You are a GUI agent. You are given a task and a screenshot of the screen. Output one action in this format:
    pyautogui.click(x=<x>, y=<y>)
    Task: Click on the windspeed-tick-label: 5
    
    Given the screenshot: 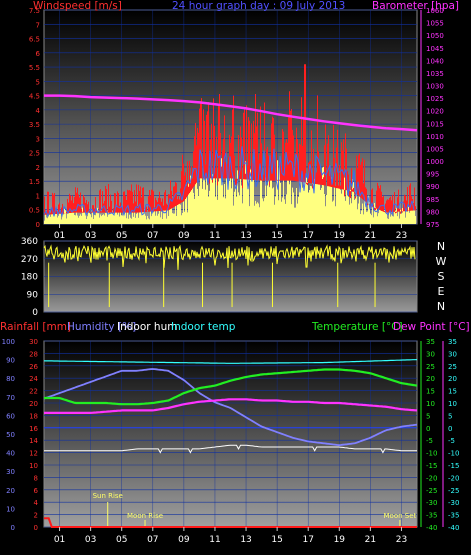 What is the action you would take?
    pyautogui.click(x=38, y=82)
    